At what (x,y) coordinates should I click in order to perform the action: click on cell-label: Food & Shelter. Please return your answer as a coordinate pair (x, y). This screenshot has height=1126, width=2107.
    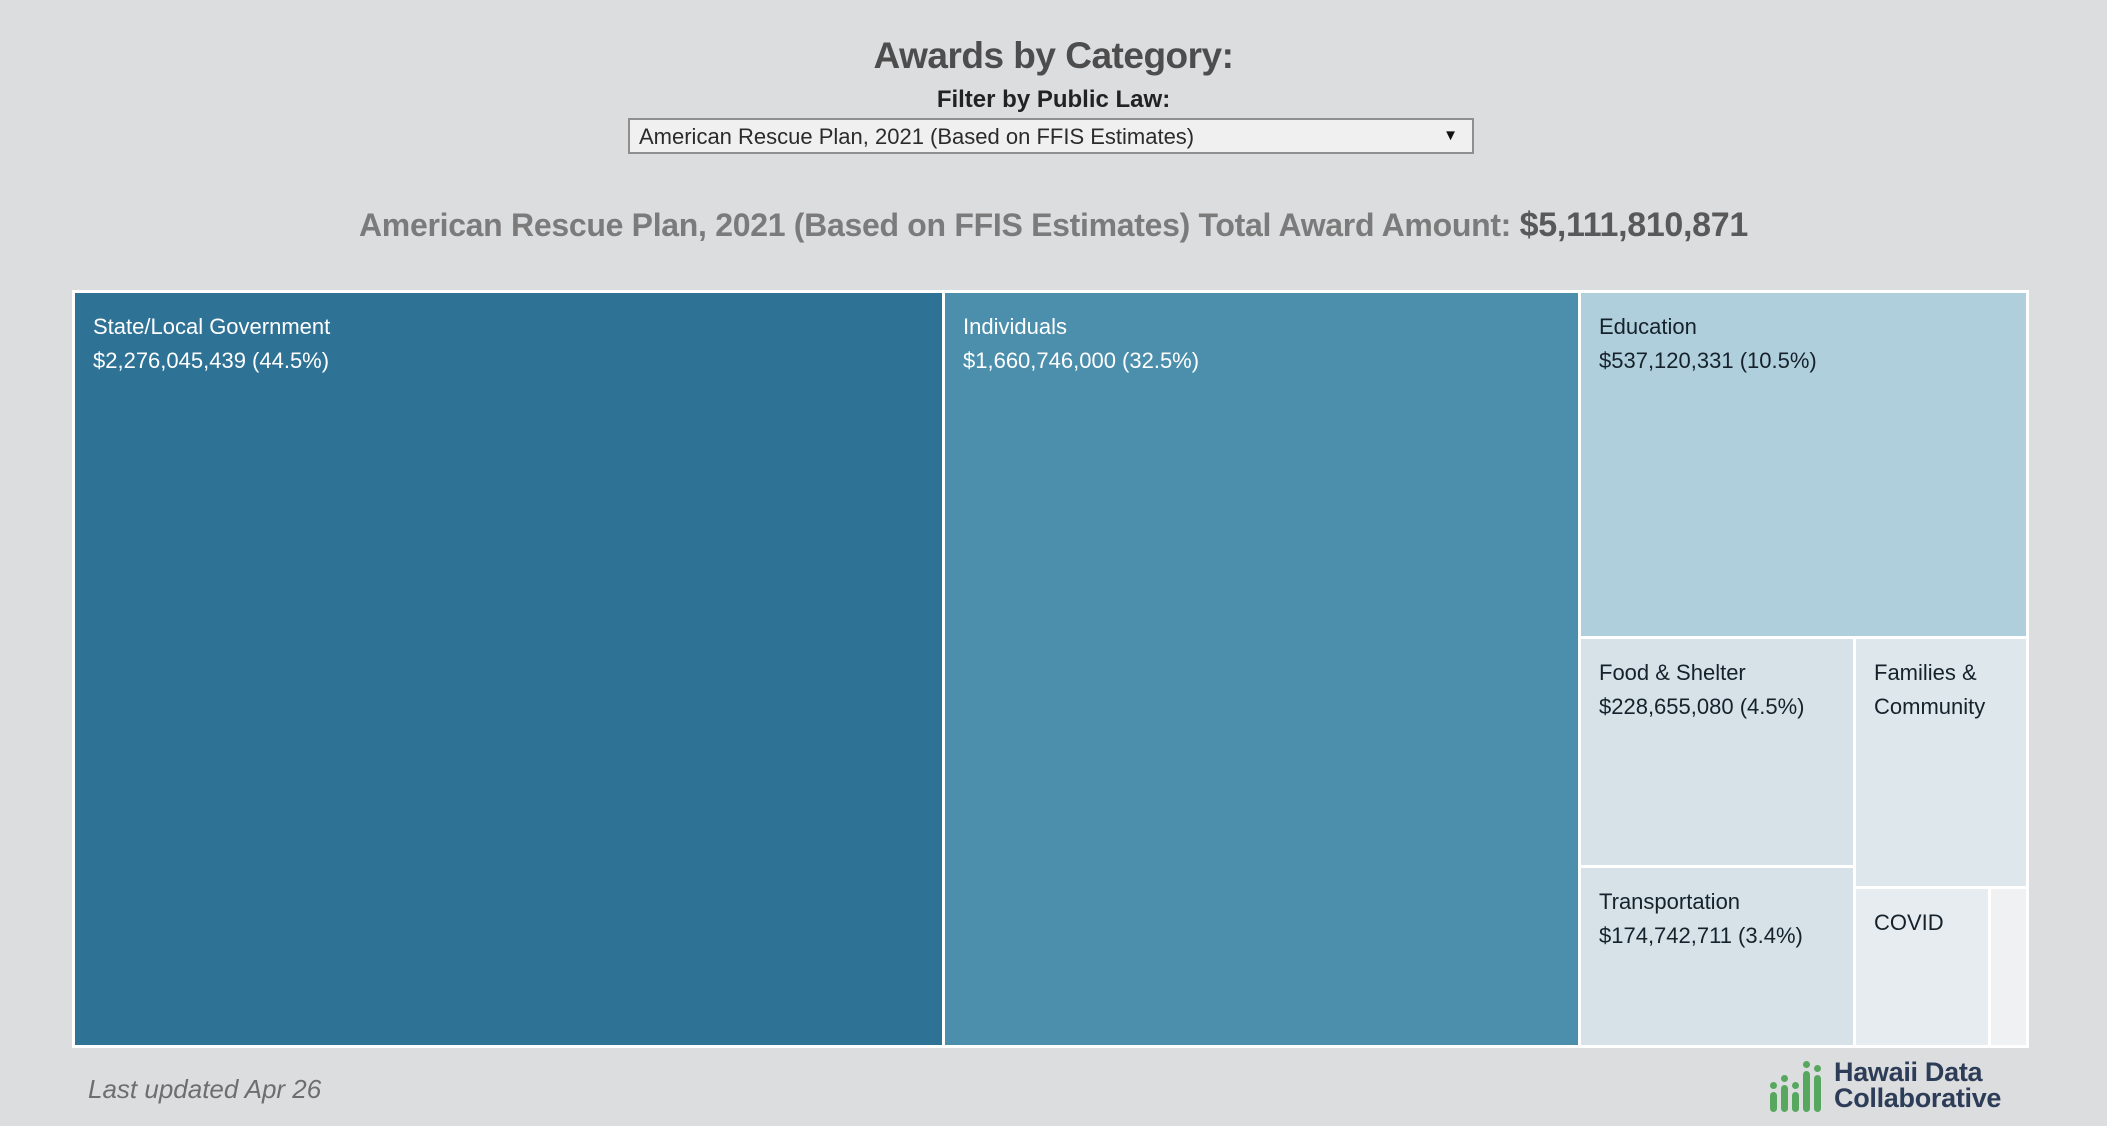
    Looking at the image, I should click on (1672, 672).